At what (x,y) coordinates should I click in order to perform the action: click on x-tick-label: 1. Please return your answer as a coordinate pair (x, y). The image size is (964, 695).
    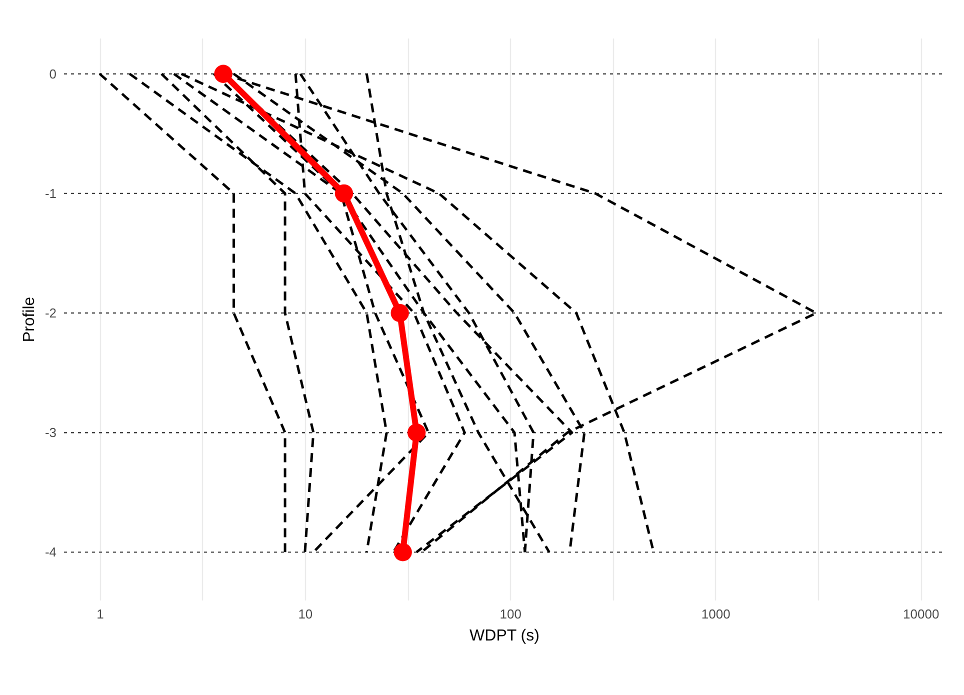
    Looking at the image, I should click on (100, 614).